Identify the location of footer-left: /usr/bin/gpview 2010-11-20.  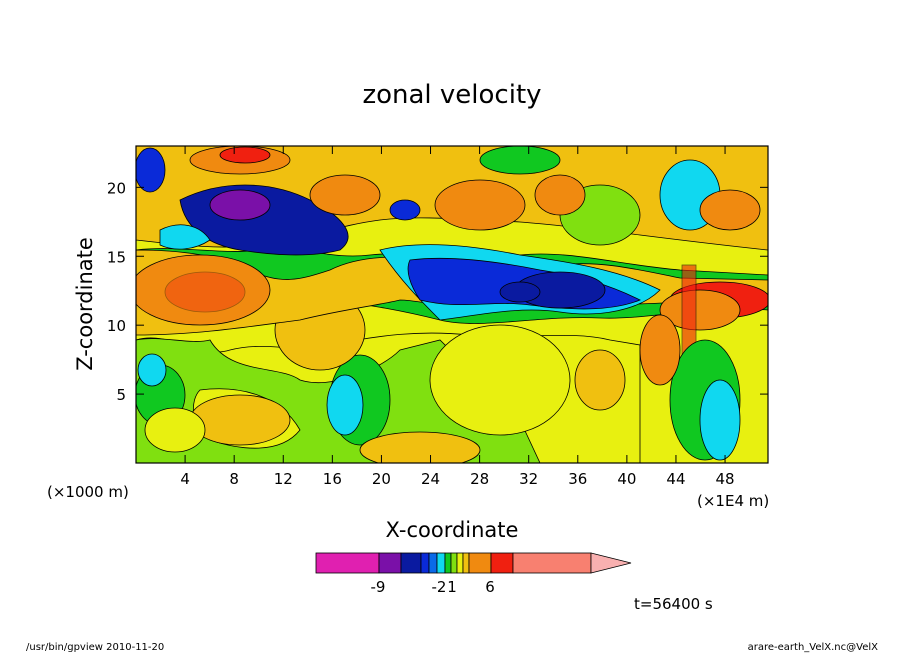
(95, 647).